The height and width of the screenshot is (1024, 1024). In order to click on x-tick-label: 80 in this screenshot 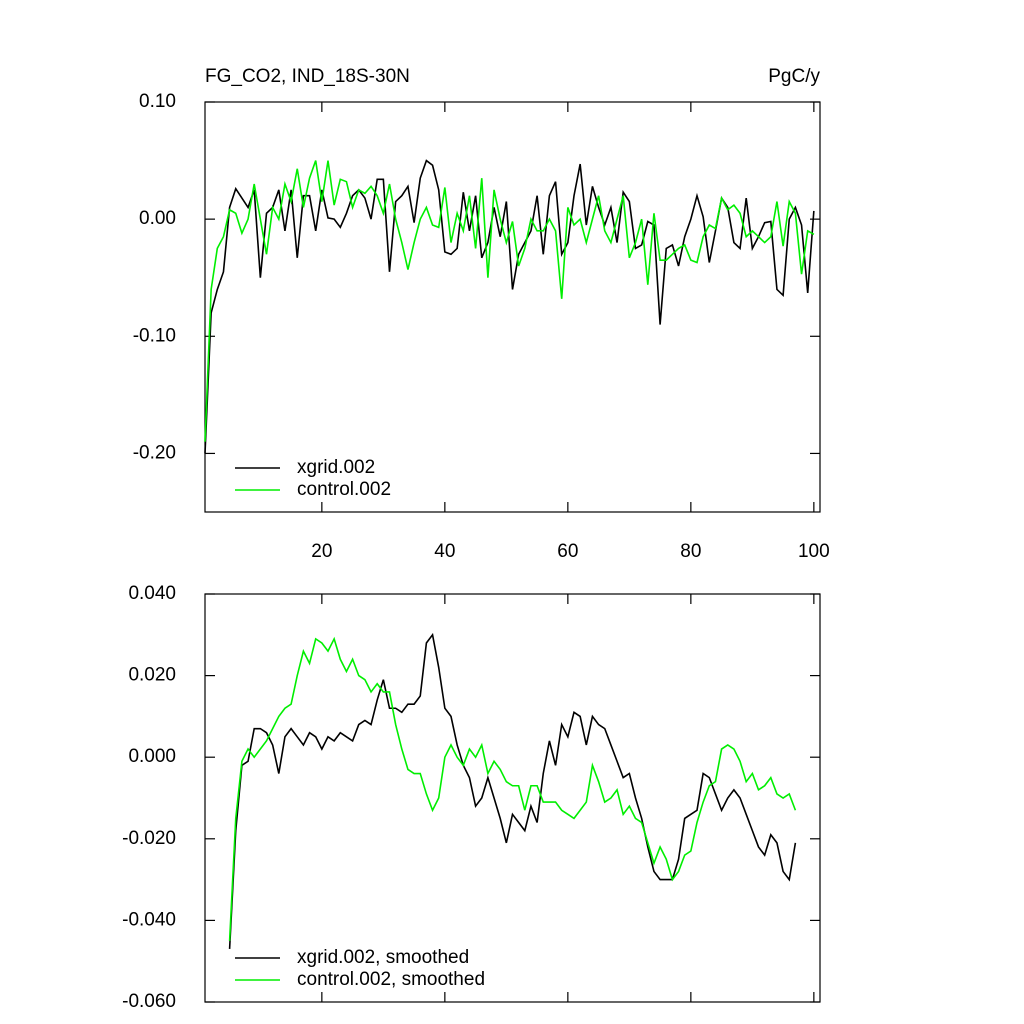, I will do `click(690, 551)`.